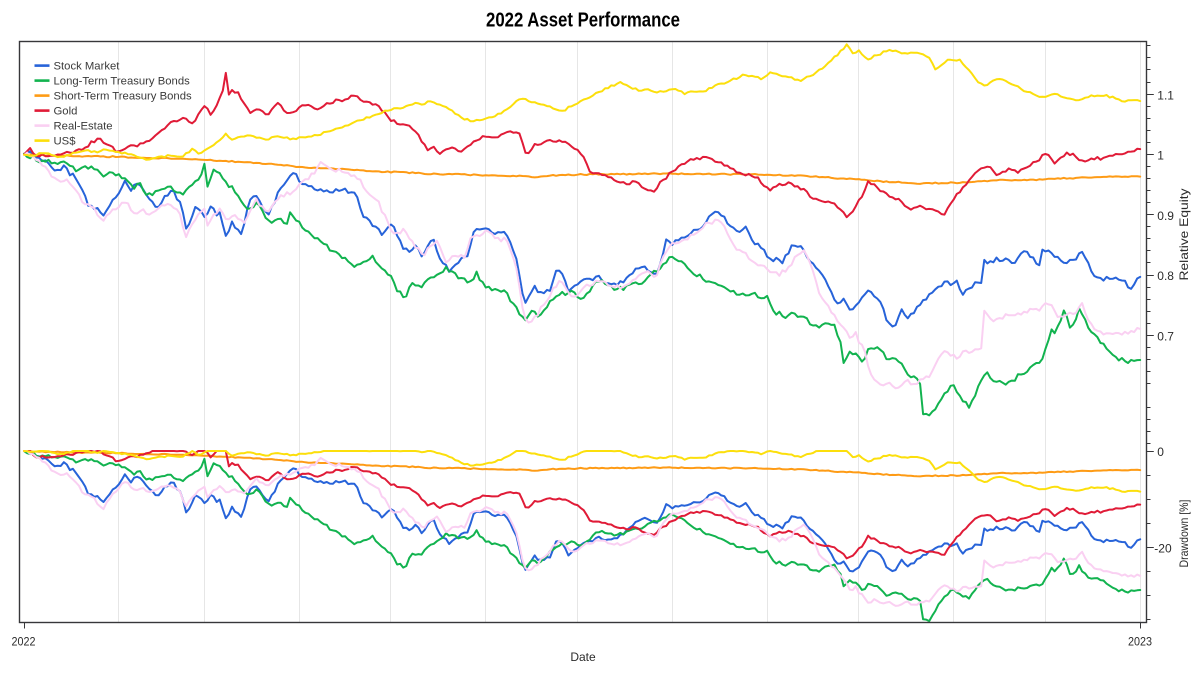  I want to click on svg-text: 1, so click(1160, 156).